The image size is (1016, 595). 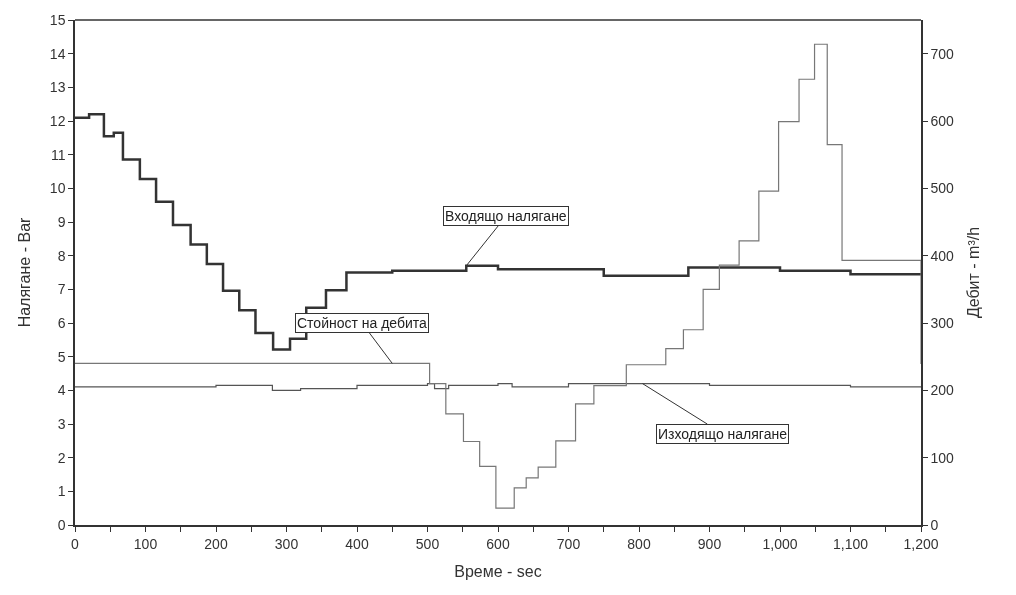 I want to click on y-tick-label: 2, so click(x=61, y=457).